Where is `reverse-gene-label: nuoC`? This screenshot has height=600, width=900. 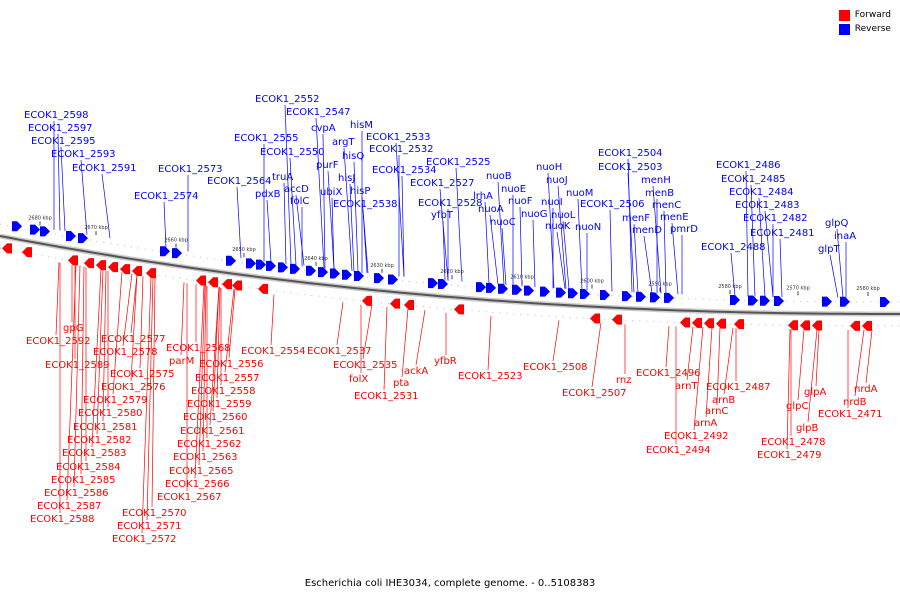 reverse-gene-label: nuoC is located at coordinates (503, 222).